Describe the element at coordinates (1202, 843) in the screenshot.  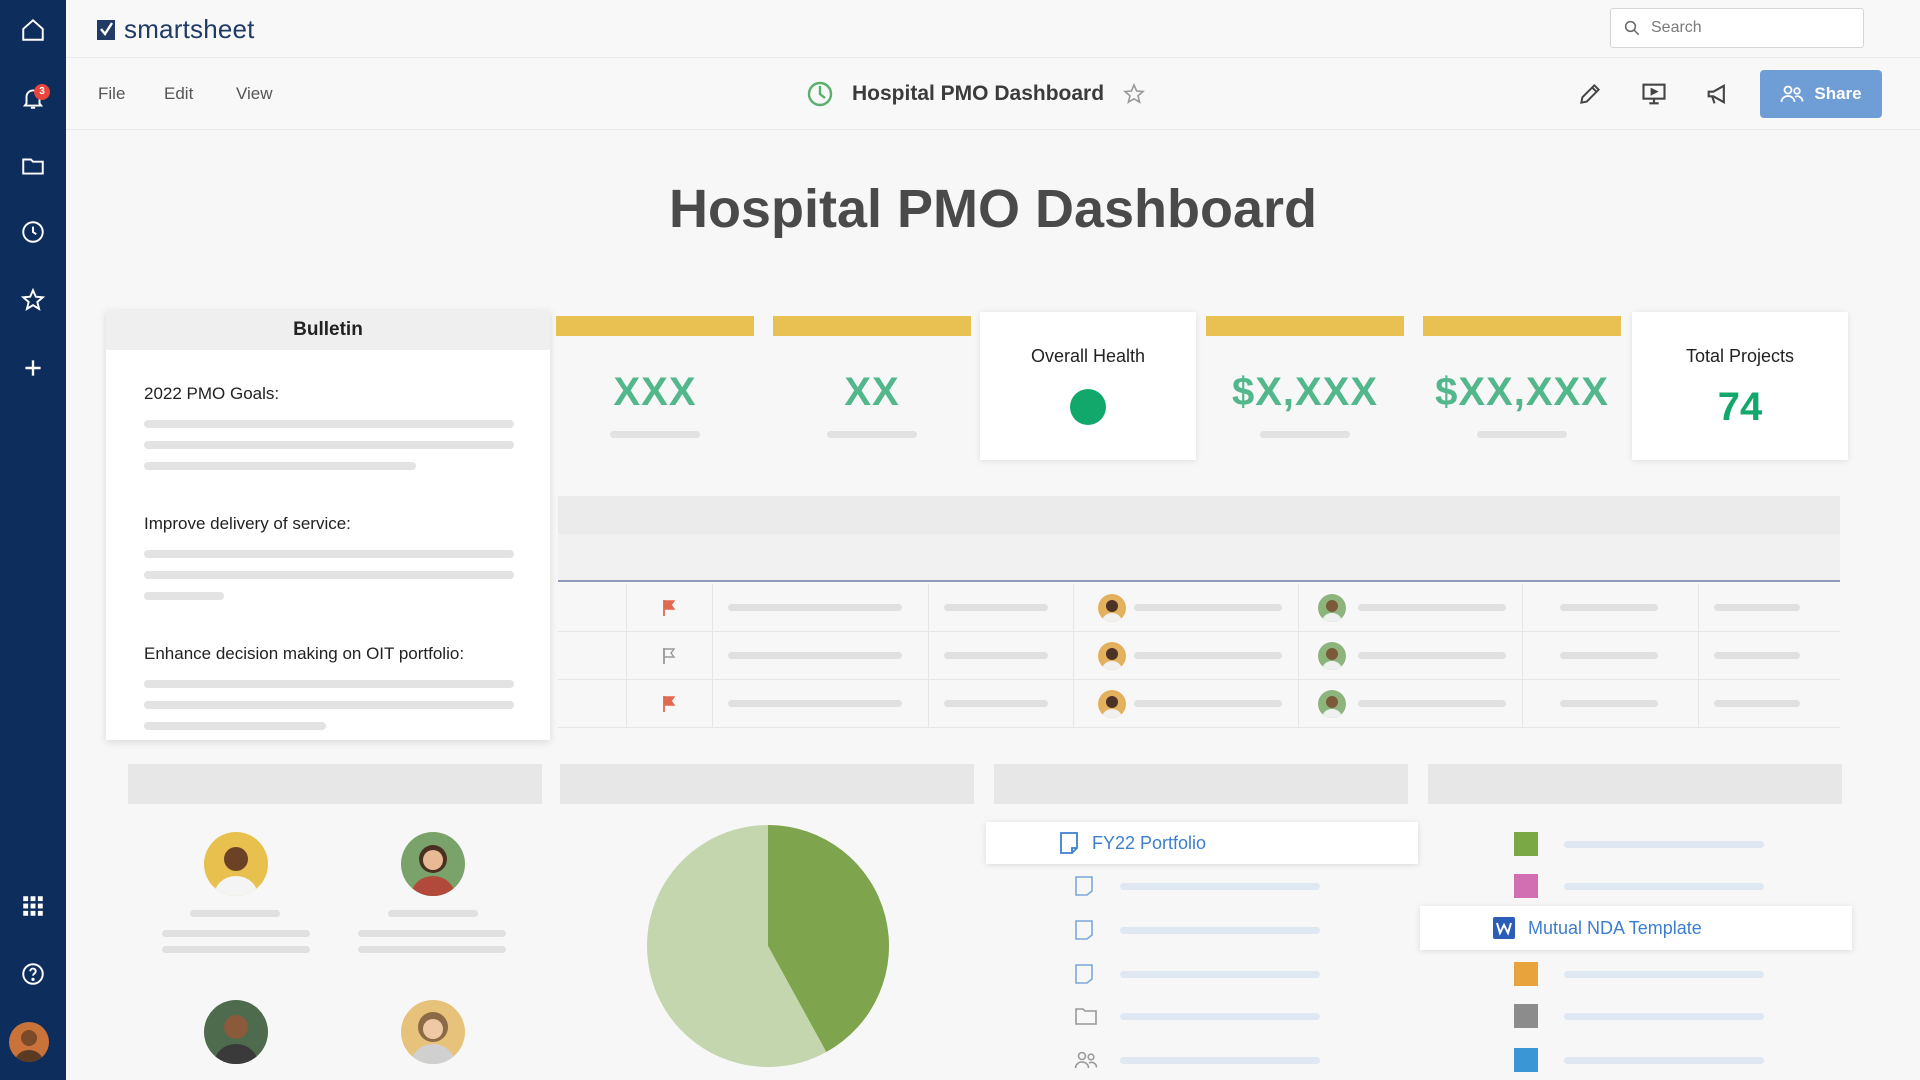
I see `fy22-portfolio-link: FY22 Portfolio` at that location.